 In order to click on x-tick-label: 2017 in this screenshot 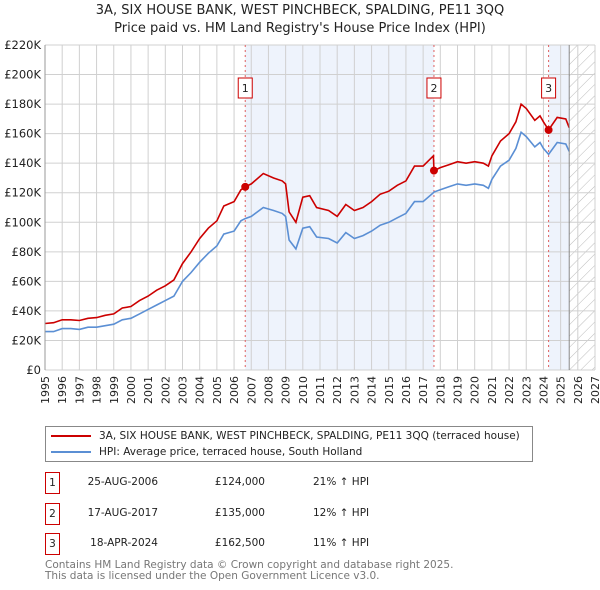, I will do `click(423, 390)`.